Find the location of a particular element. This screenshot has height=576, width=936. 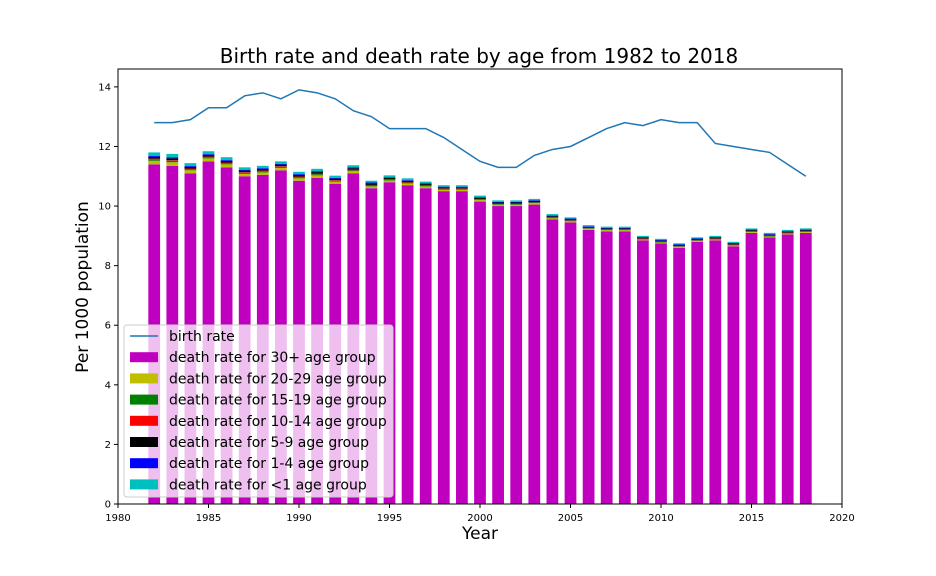

bar-segment-1996-s2 is located at coordinates (407, 183).